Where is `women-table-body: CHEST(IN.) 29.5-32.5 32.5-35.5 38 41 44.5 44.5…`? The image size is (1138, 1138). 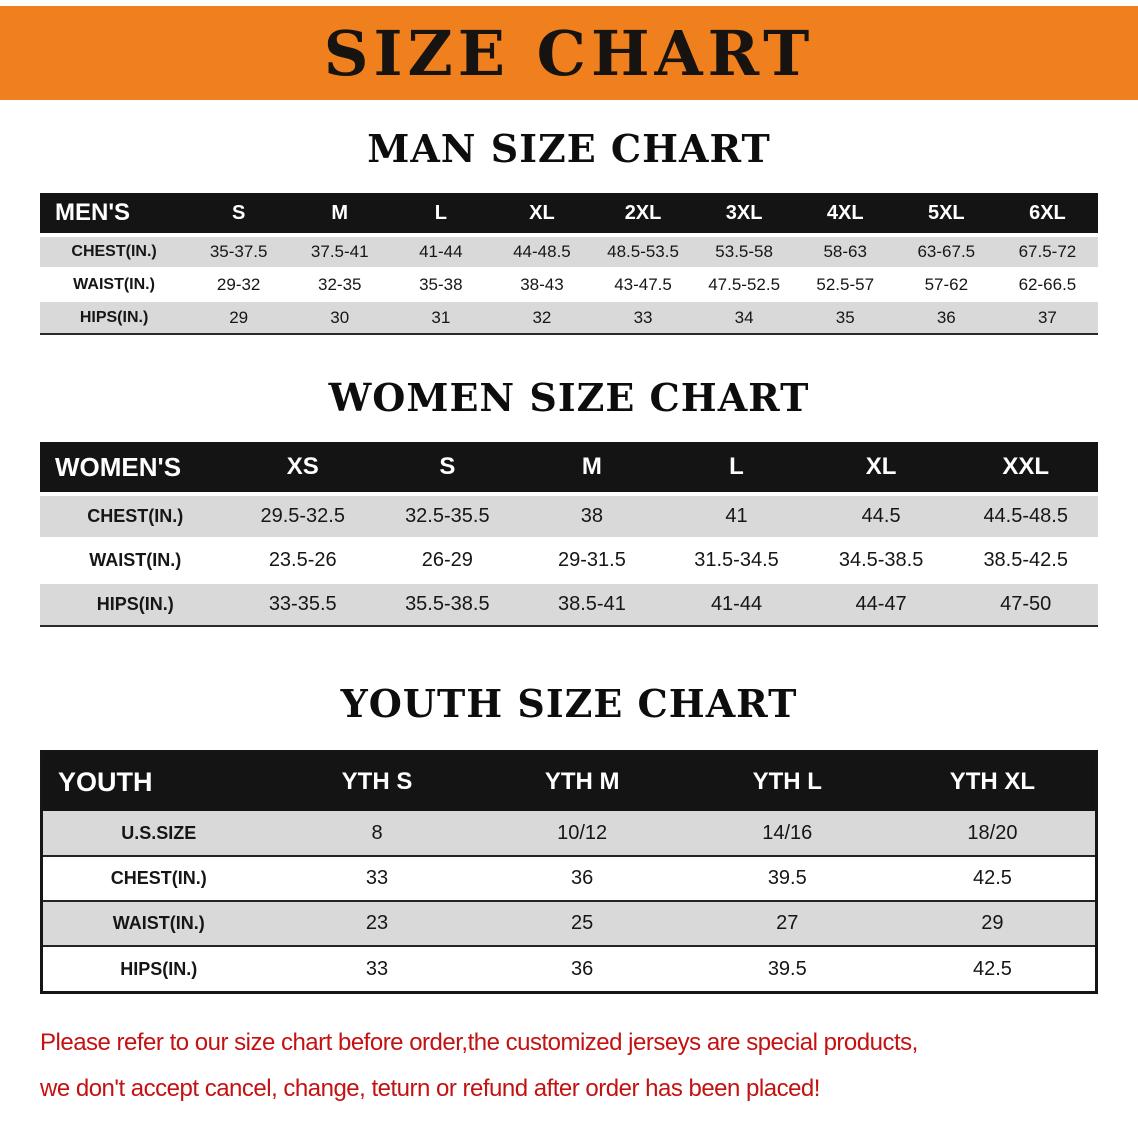
women-table-body: CHEST(IN.) 29.5-32.5 32.5-35.5 38 41 44.5 44.5… is located at coordinates (569, 560).